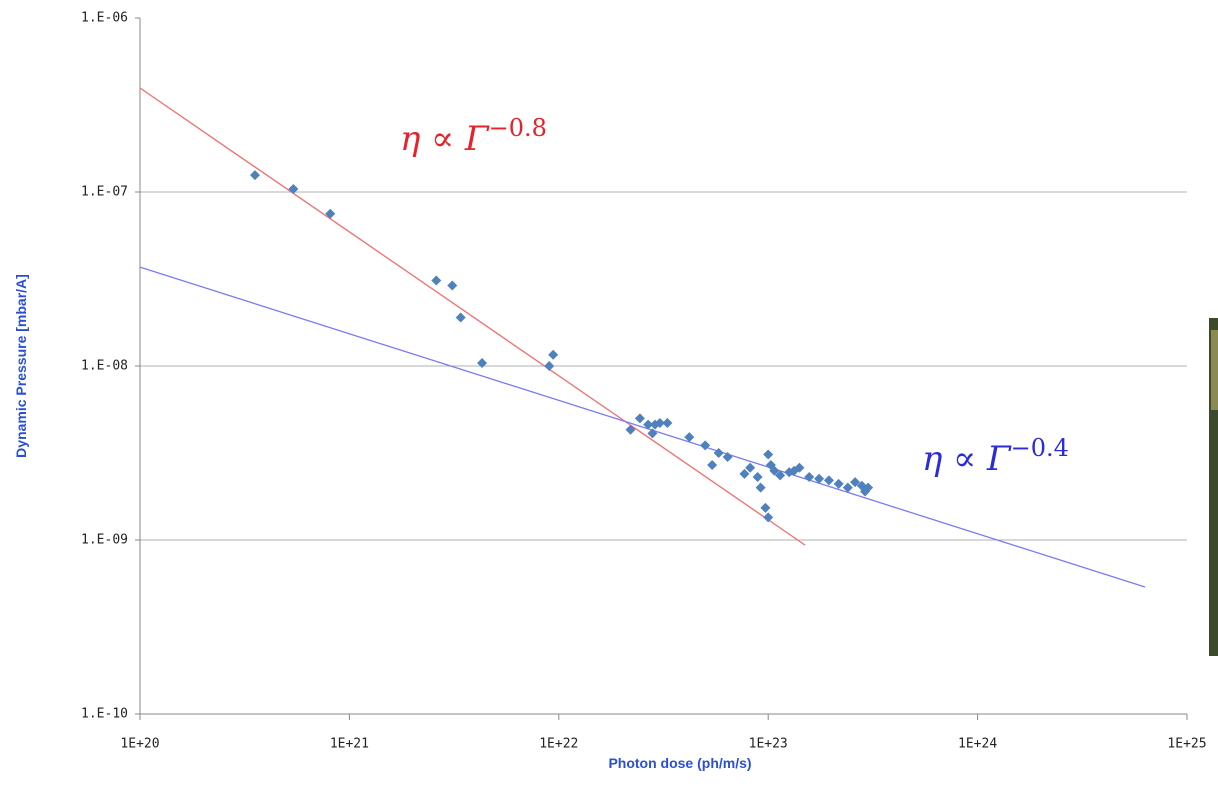 The height and width of the screenshot is (804, 1218). I want to click on y-tick-label: 1.E-10, so click(104, 714).